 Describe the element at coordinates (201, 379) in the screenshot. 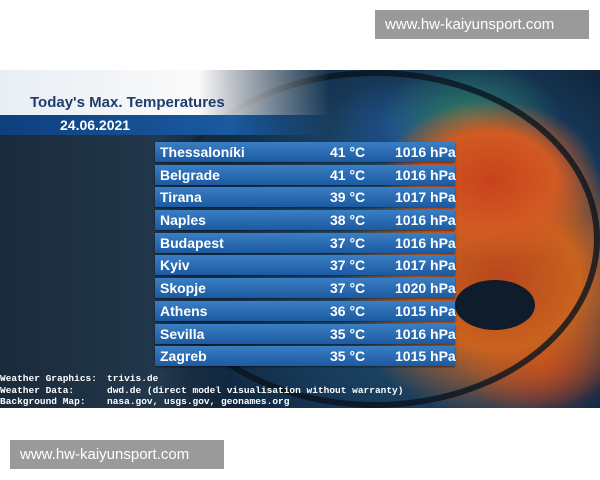

I see `credit-line: Weather Graphics: trivis.de` at that location.